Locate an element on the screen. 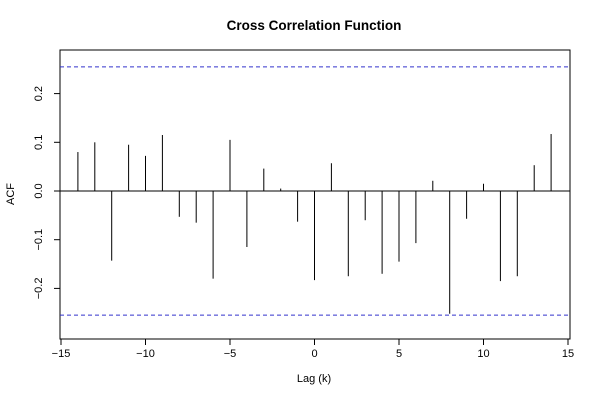  x-tick-label: 15 is located at coordinates (568, 354).